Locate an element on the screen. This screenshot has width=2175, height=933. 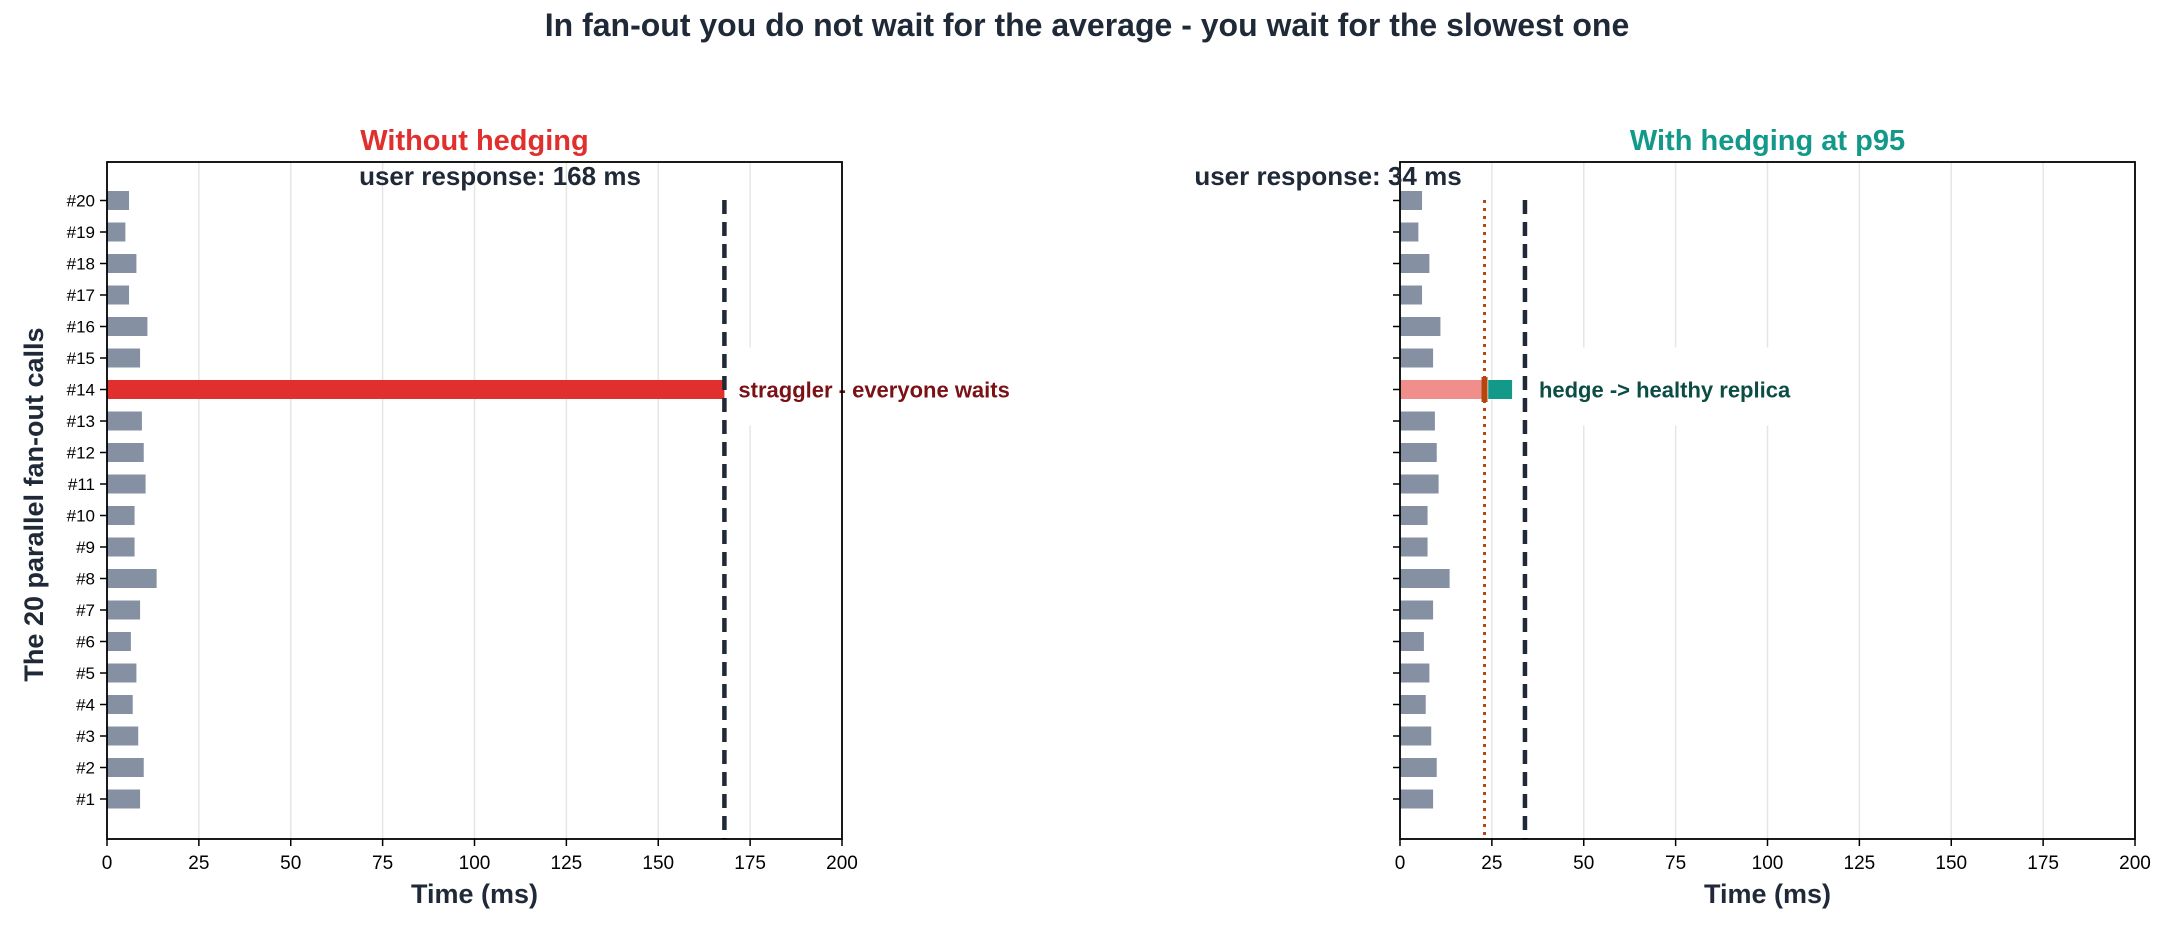
y-tick-label: #4 is located at coordinates (85, 705).